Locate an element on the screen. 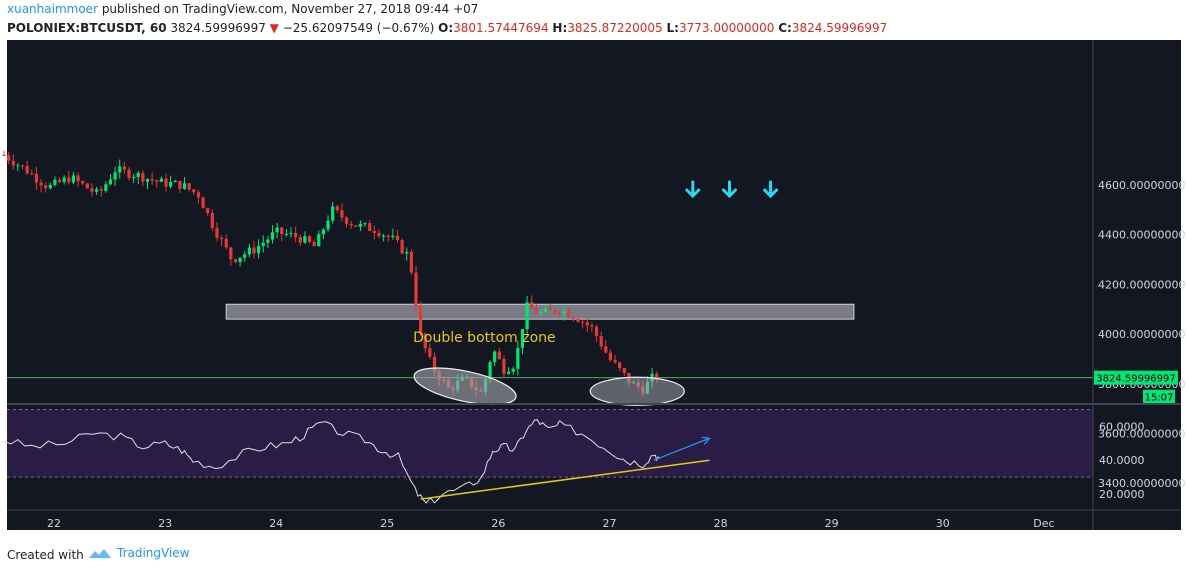  open-value: 3801.57447694 is located at coordinates (501, 28).